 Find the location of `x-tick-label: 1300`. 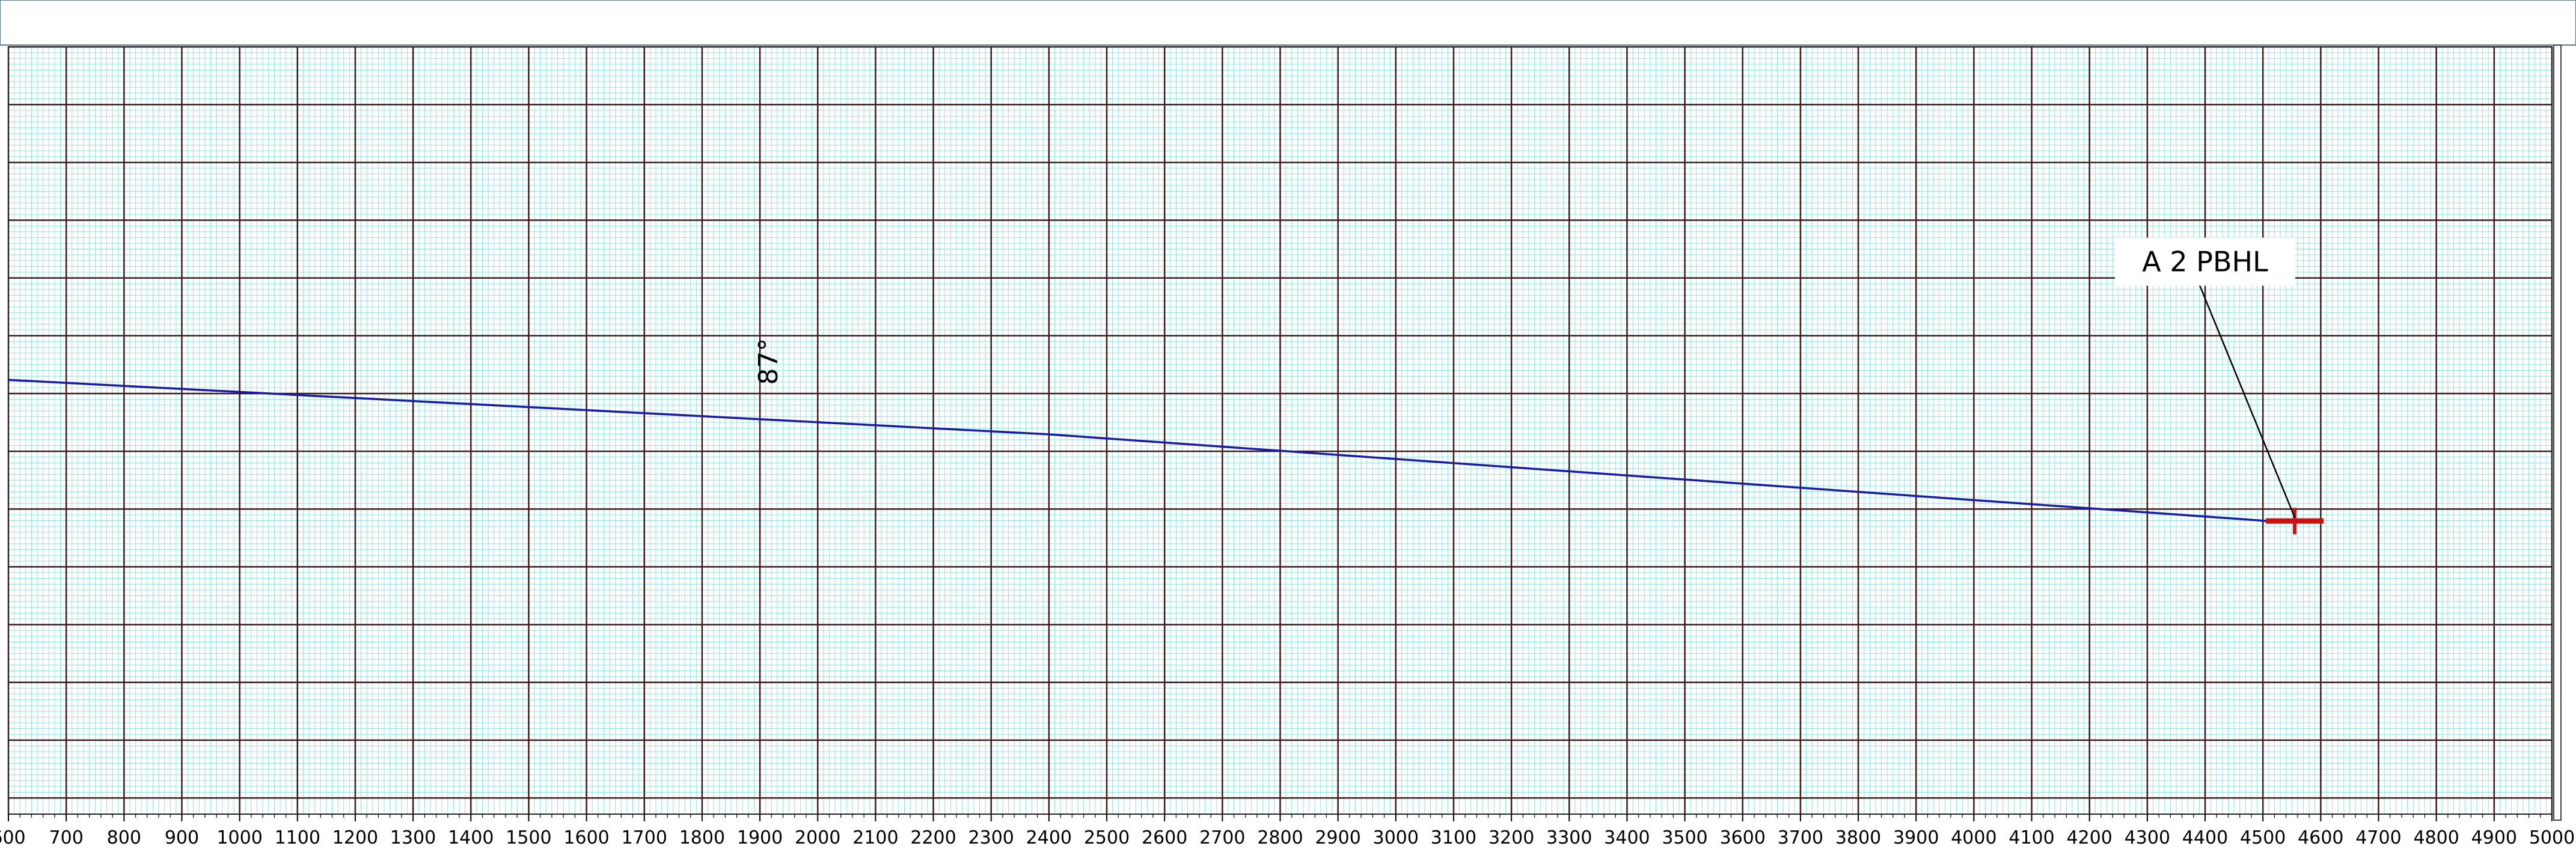

x-tick-label: 1300 is located at coordinates (413, 837).